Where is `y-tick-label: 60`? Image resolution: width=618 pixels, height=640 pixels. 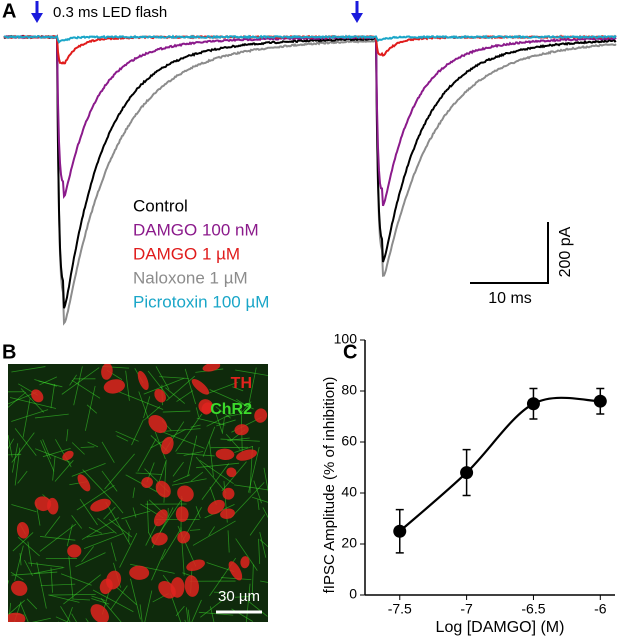
y-tick-label: 60 is located at coordinates (349, 441).